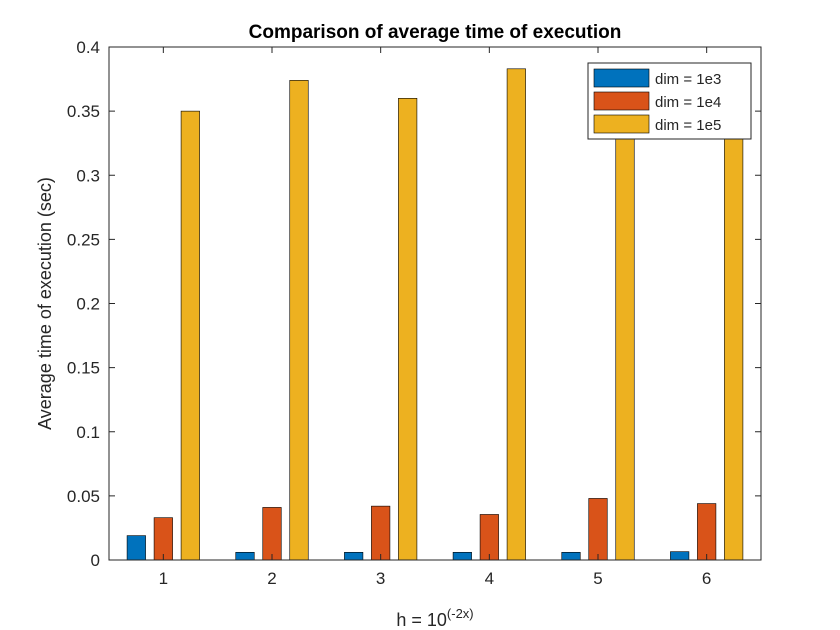 This screenshot has height=630, width=840. What do you see at coordinates (88, 175) in the screenshot?
I see `y-tick-label: 0.3` at bounding box center [88, 175].